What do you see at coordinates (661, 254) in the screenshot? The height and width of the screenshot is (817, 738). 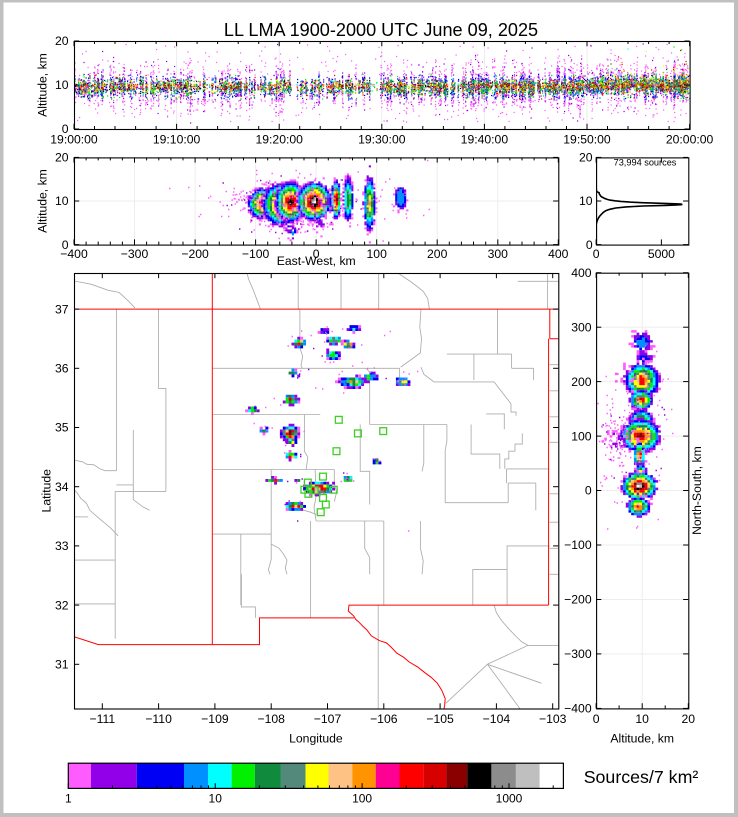 I see `svg-text: 5000` at bounding box center [661, 254].